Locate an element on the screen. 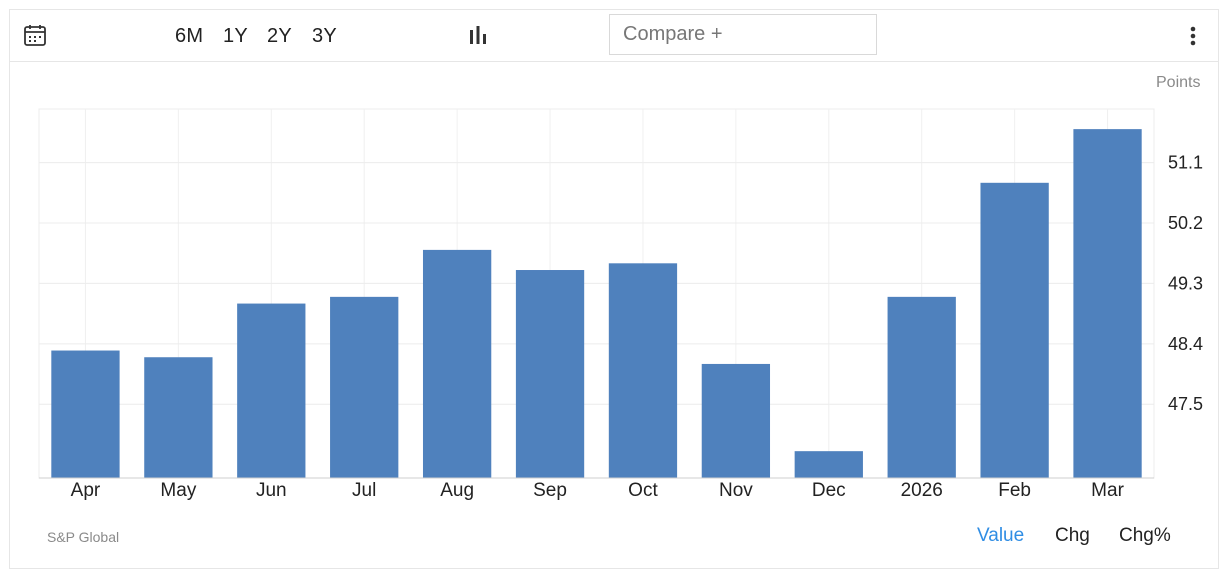  range-2y-button: 2Y is located at coordinates (280, 36).